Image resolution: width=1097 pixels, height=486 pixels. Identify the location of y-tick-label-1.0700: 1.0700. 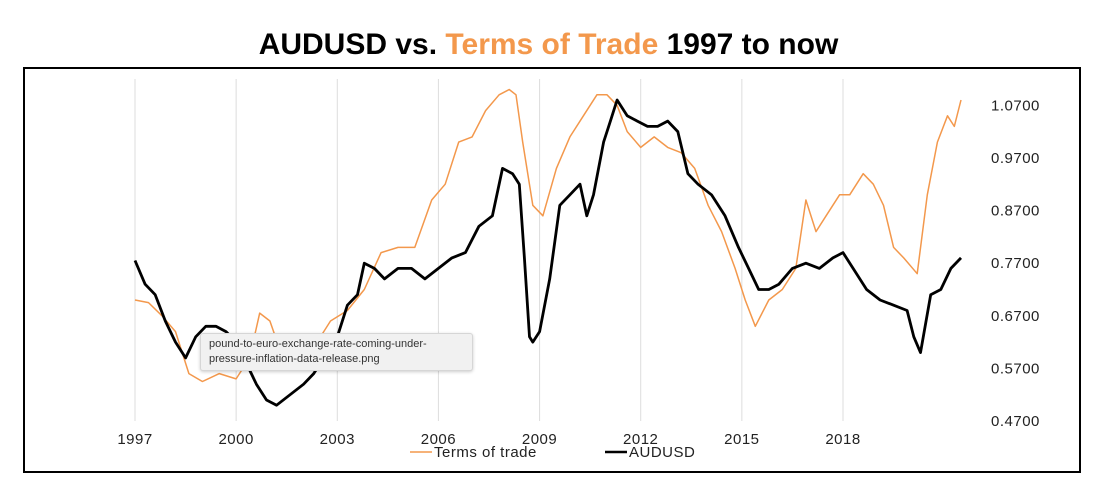
(1015, 105).